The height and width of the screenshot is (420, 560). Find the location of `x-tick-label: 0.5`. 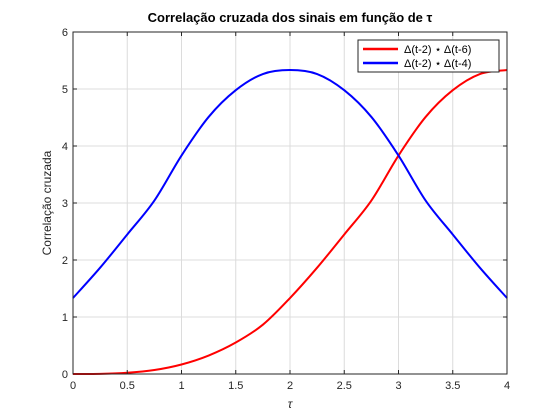

x-tick-label: 0.5 is located at coordinates (127, 386).